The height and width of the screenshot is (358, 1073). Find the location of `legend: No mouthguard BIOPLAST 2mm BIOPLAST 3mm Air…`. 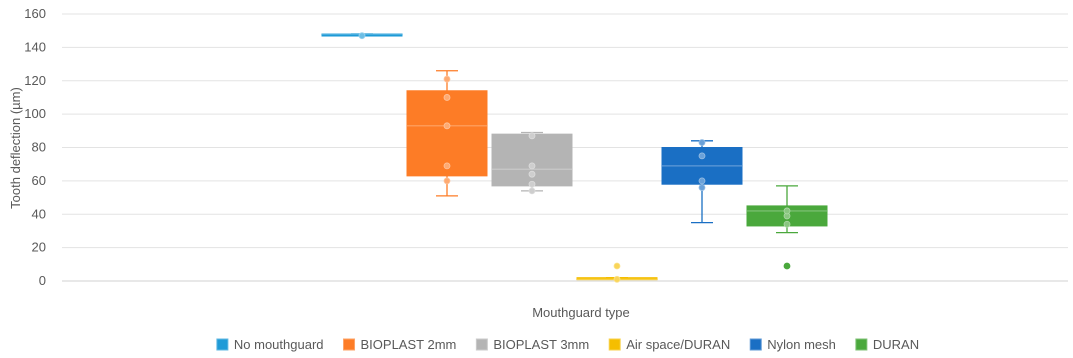

legend: No mouthguard BIOPLAST 2mm BIOPLAST 3mm Air… is located at coordinates (567, 344).